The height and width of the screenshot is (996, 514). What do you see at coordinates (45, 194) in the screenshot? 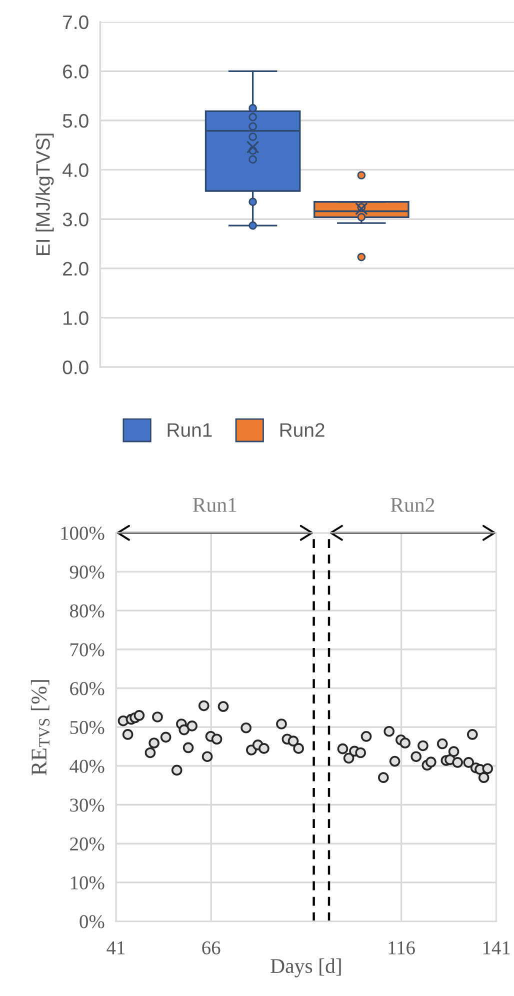
I see `y-axis-title: EI [MJ/kgTVS]` at bounding box center [45, 194].